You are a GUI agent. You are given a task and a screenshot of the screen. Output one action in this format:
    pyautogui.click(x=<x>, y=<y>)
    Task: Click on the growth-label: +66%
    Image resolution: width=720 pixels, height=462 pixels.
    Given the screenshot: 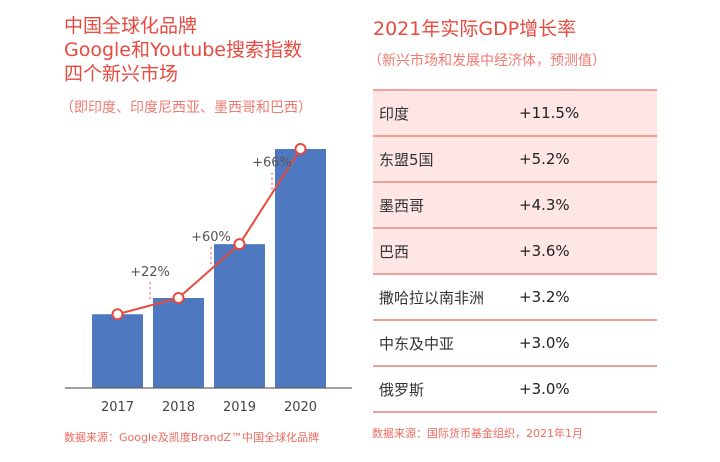 What is the action you would take?
    pyautogui.click(x=272, y=163)
    